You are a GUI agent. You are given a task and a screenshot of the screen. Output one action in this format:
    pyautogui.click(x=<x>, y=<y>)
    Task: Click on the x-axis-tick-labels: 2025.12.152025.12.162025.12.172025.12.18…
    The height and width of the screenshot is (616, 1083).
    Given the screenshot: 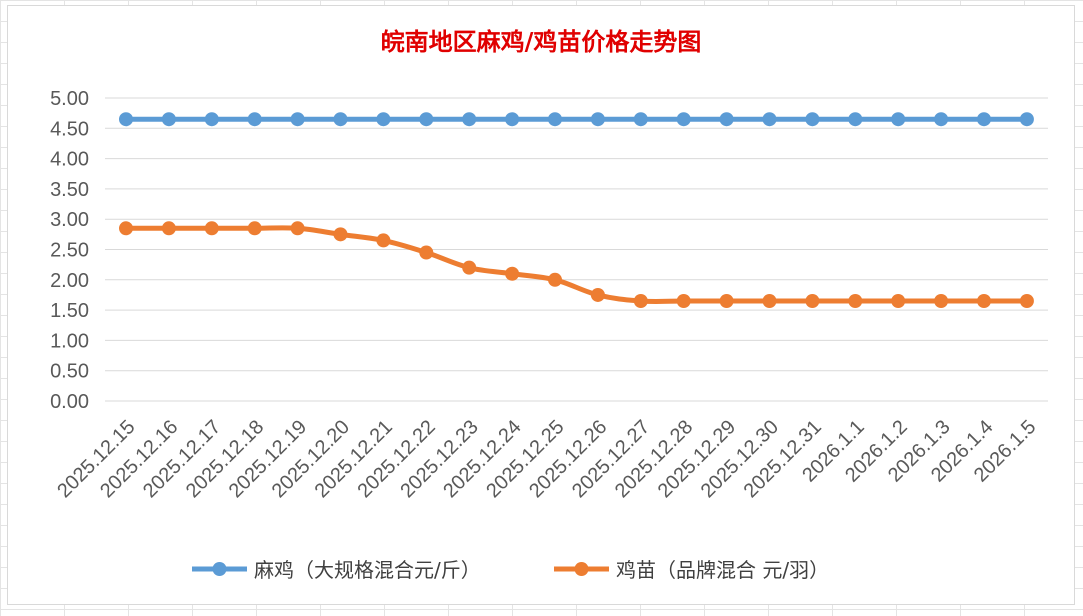 What is the action you would take?
    pyautogui.click(x=546, y=459)
    